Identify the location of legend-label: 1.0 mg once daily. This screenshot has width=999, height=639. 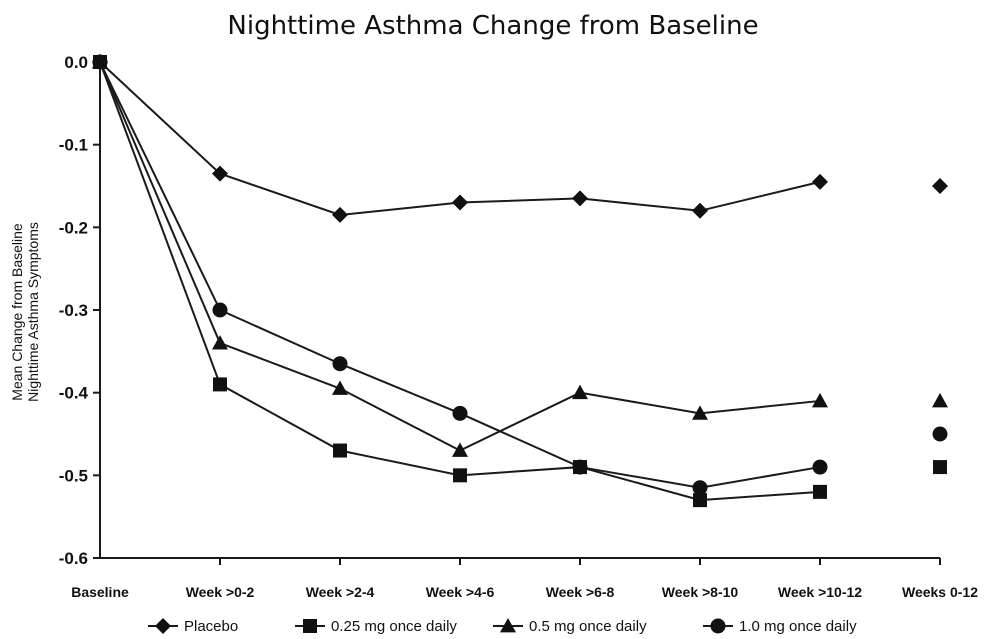
(798, 626).